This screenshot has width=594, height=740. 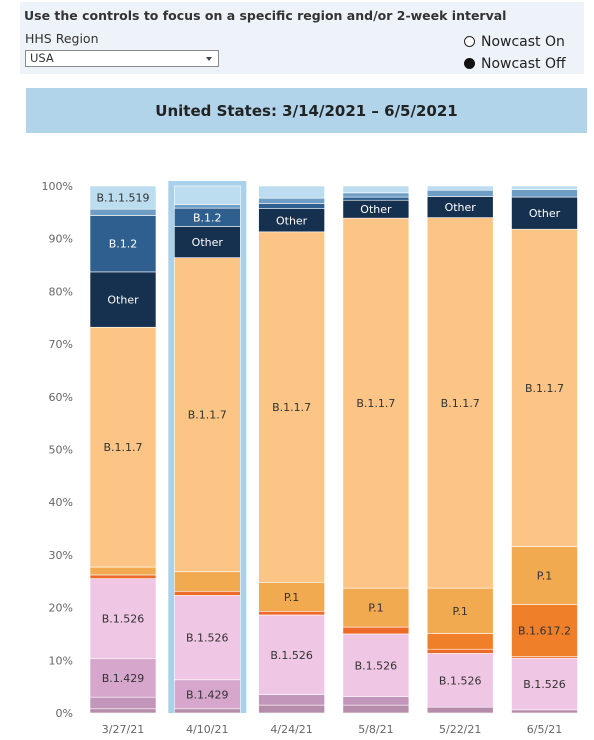 What do you see at coordinates (61, 291) in the screenshot?
I see `y-tick-label: 80%` at bounding box center [61, 291].